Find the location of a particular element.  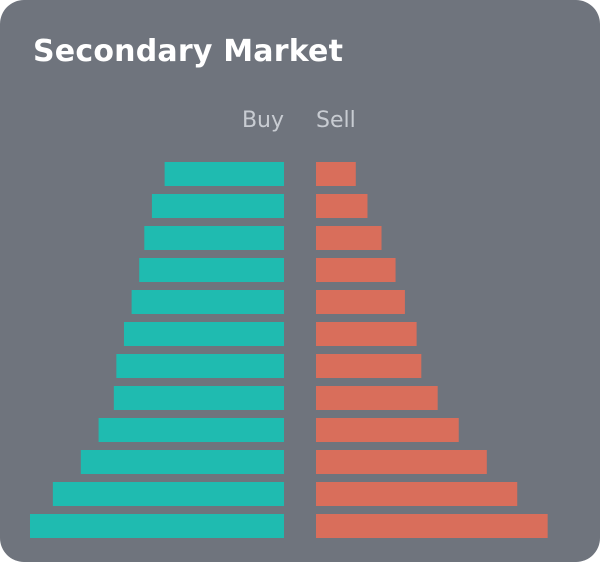

card-title: Secondary Market is located at coordinates (188, 51).